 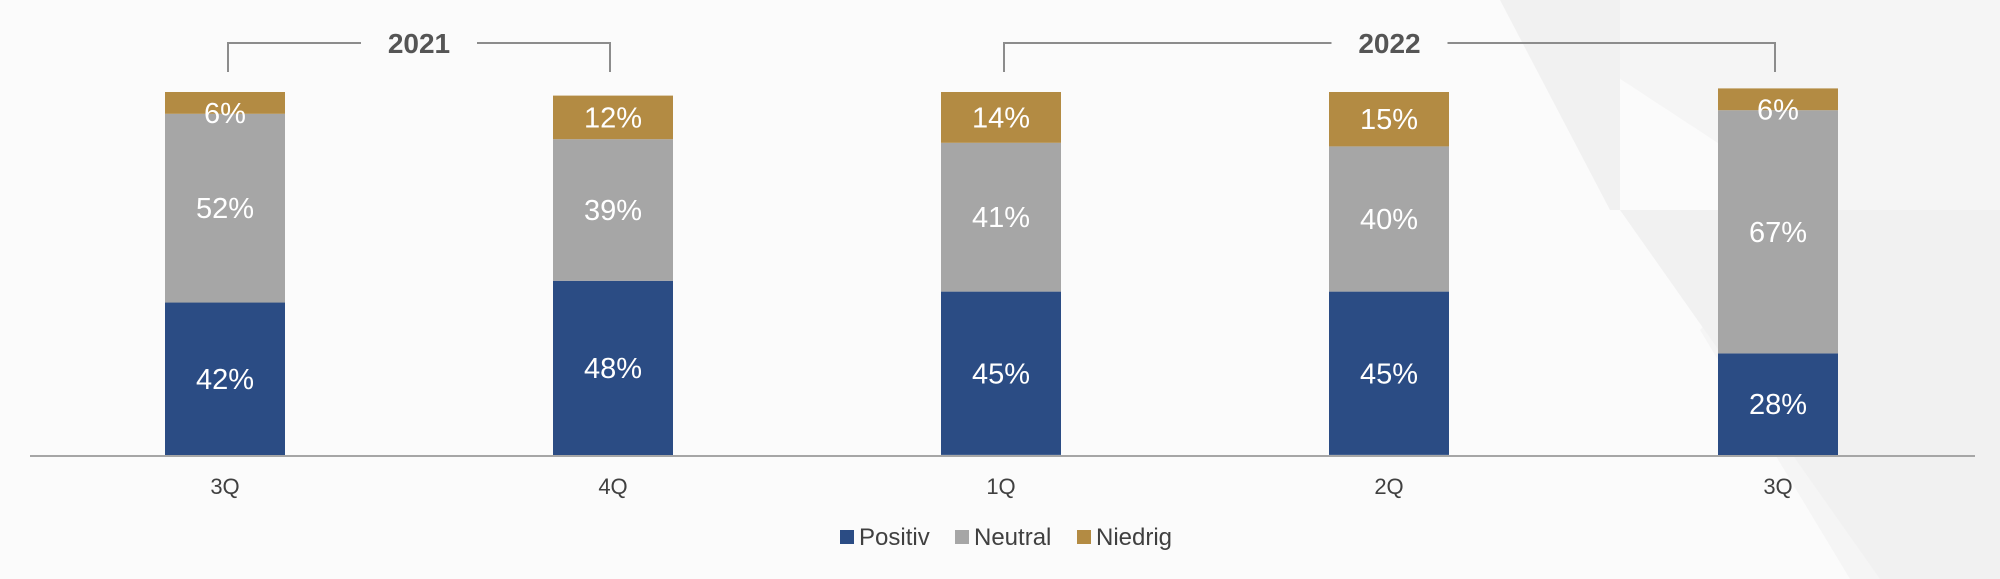 What do you see at coordinates (1389, 43) in the screenshot?
I see `group-label-2022: 2022` at bounding box center [1389, 43].